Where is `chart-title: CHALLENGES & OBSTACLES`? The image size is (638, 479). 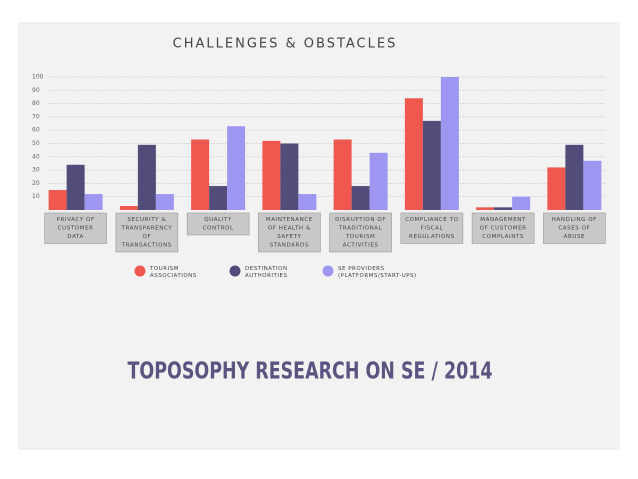
chart-title: CHALLENGES & OBSTACLES is located at coordinates (285, 44).